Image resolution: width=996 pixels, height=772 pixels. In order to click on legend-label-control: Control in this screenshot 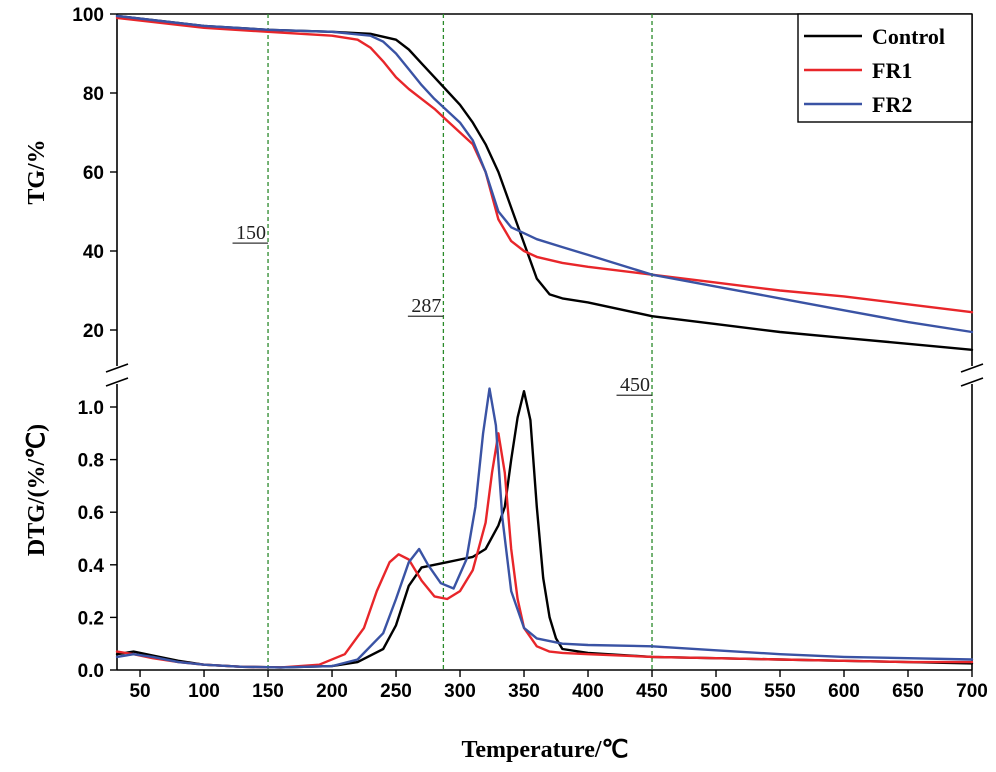, I will do `click(908, 36)`.